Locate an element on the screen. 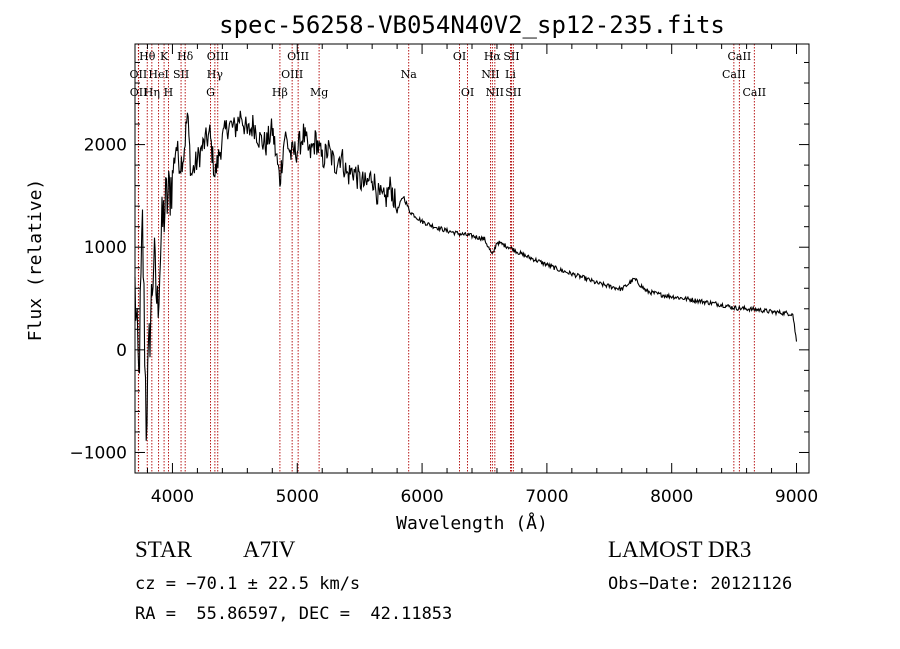 The width and height of the screenshot is (900, 649). observation-date: Obs−Date: 20121126 is located at coordinates (700, 584).